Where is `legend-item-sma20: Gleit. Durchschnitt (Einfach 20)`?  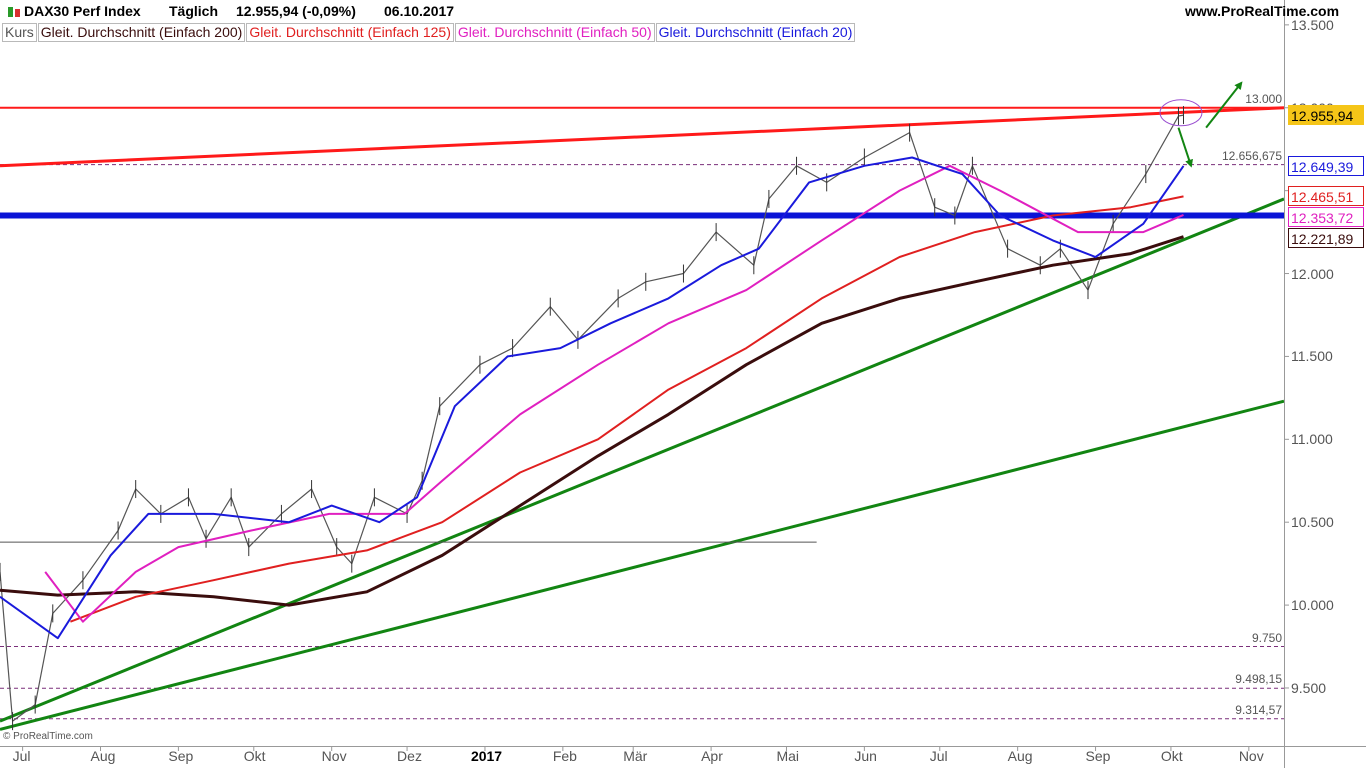
legend-item-sma20: Gleit. Durchschnitt (Einfach 20) is located at coordinates (755, 32).